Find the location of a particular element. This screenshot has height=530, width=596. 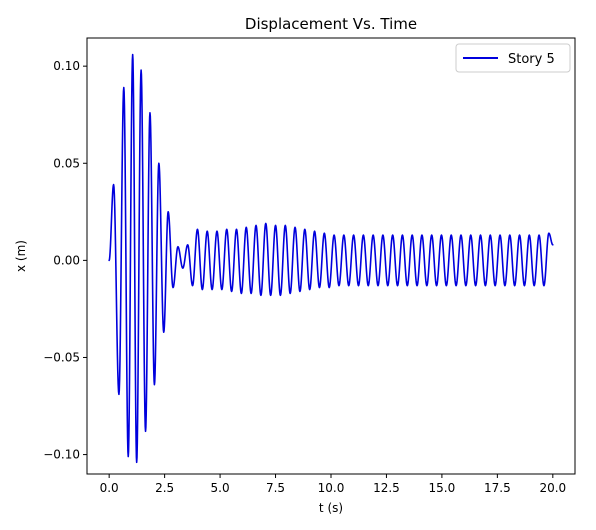

y-tick-label: 0.05 is located at coordinates (66, 163).